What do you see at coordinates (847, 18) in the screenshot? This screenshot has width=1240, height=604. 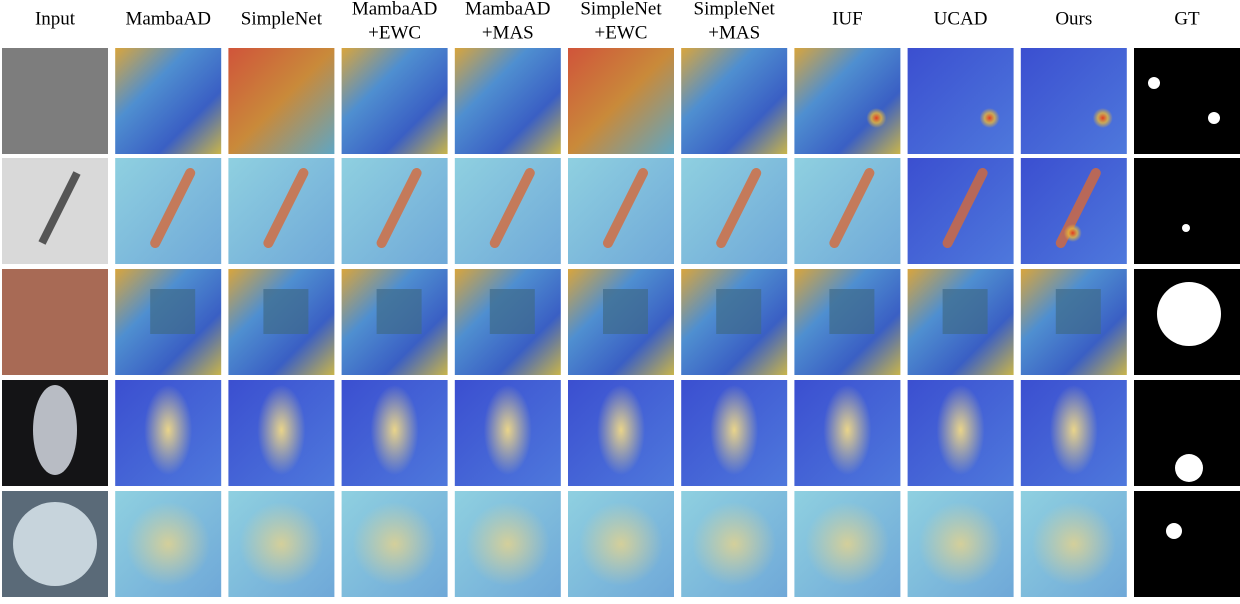 I see `column-header: IUF` at bounding box center [847, 18].